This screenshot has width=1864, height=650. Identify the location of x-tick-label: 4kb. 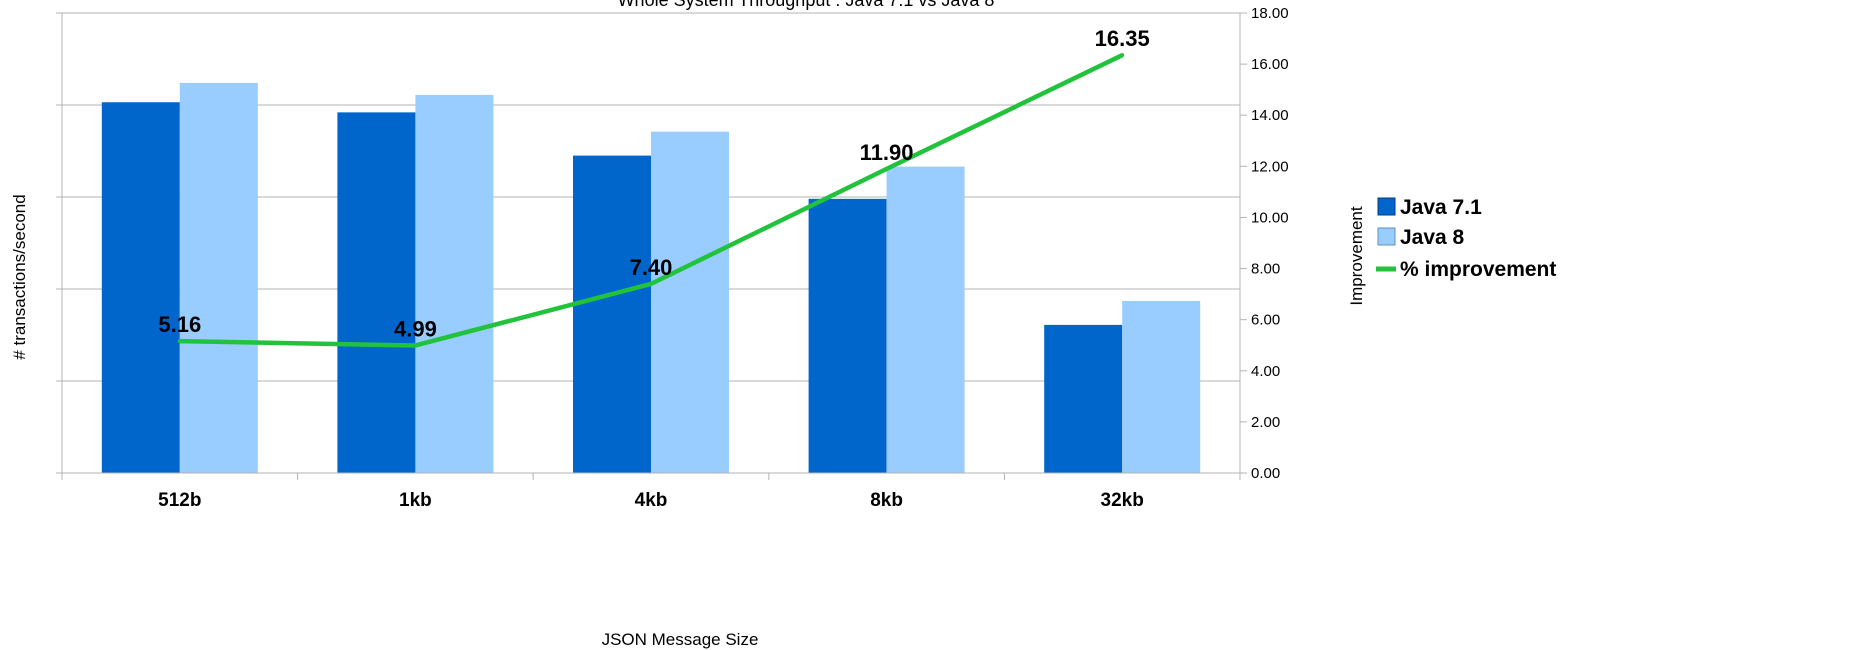
(651, 500).